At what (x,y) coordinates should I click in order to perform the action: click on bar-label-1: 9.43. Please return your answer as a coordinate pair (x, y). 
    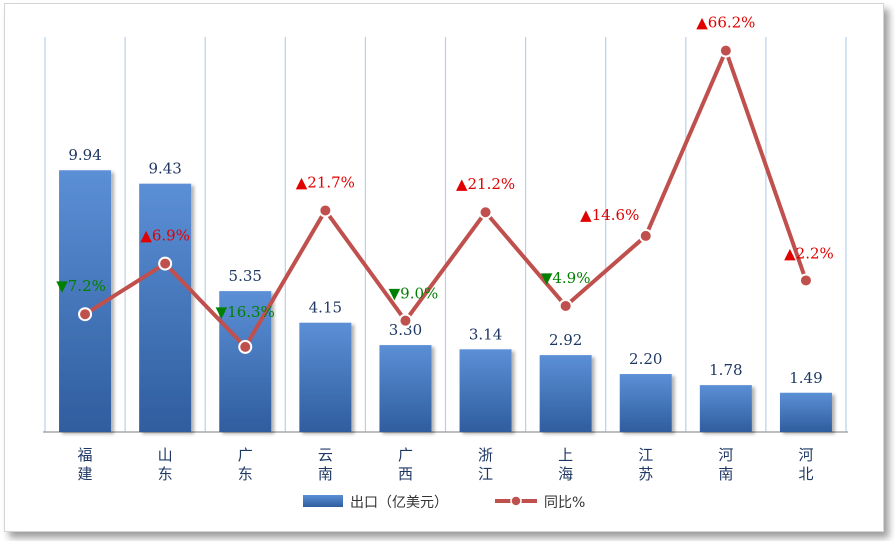
    Looking at the image, I should click on (164, 169).